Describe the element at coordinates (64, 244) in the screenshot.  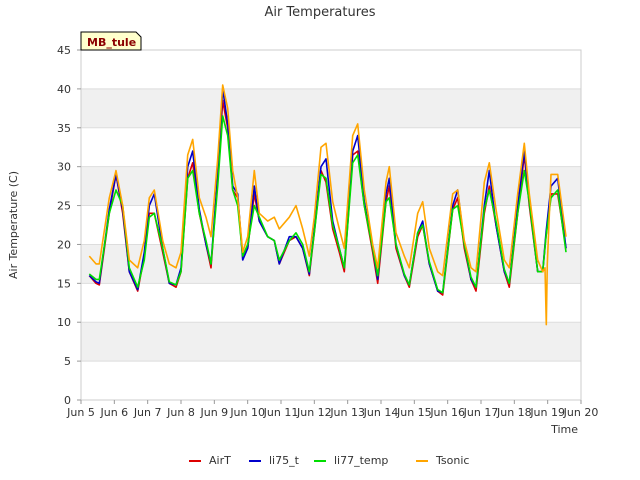
I see `y-tick-label: 20` at that location.